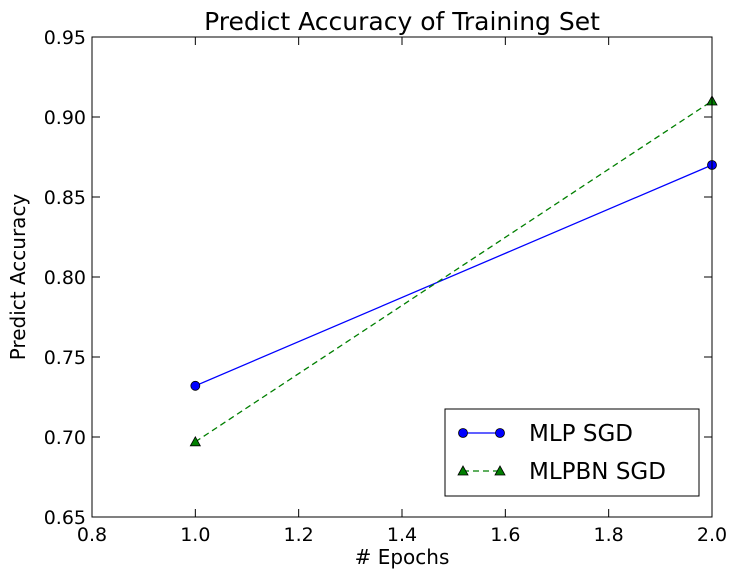 The image size is (739, 579). I want to click on x-tick-label: 0.8, so click(92, 535).